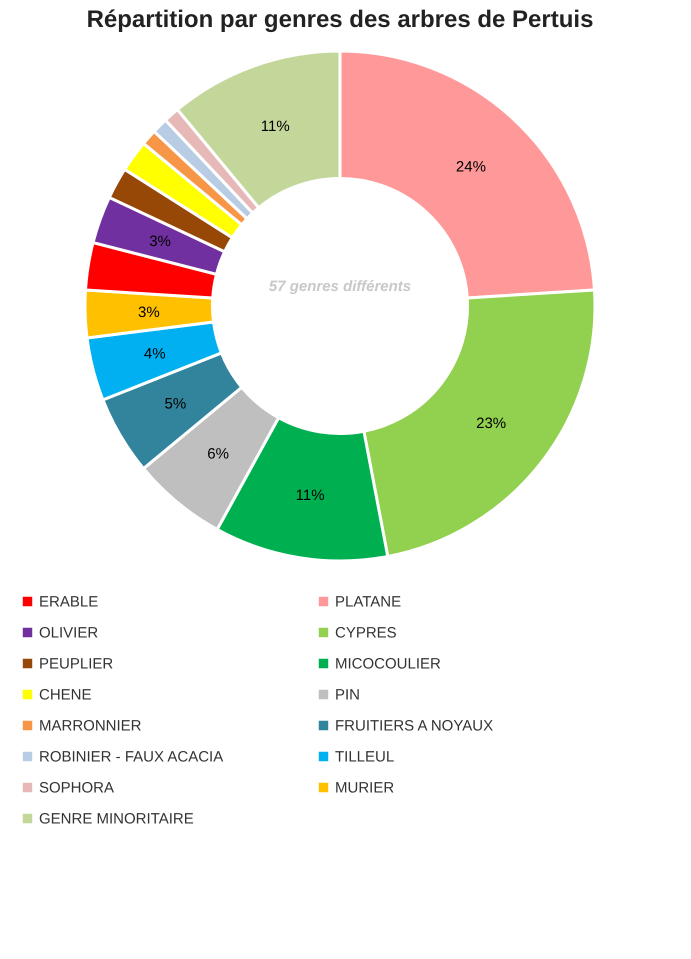  Describe the element at coordinates (491, 423) in the screenshot. I see `data-label: 23%` at that location.